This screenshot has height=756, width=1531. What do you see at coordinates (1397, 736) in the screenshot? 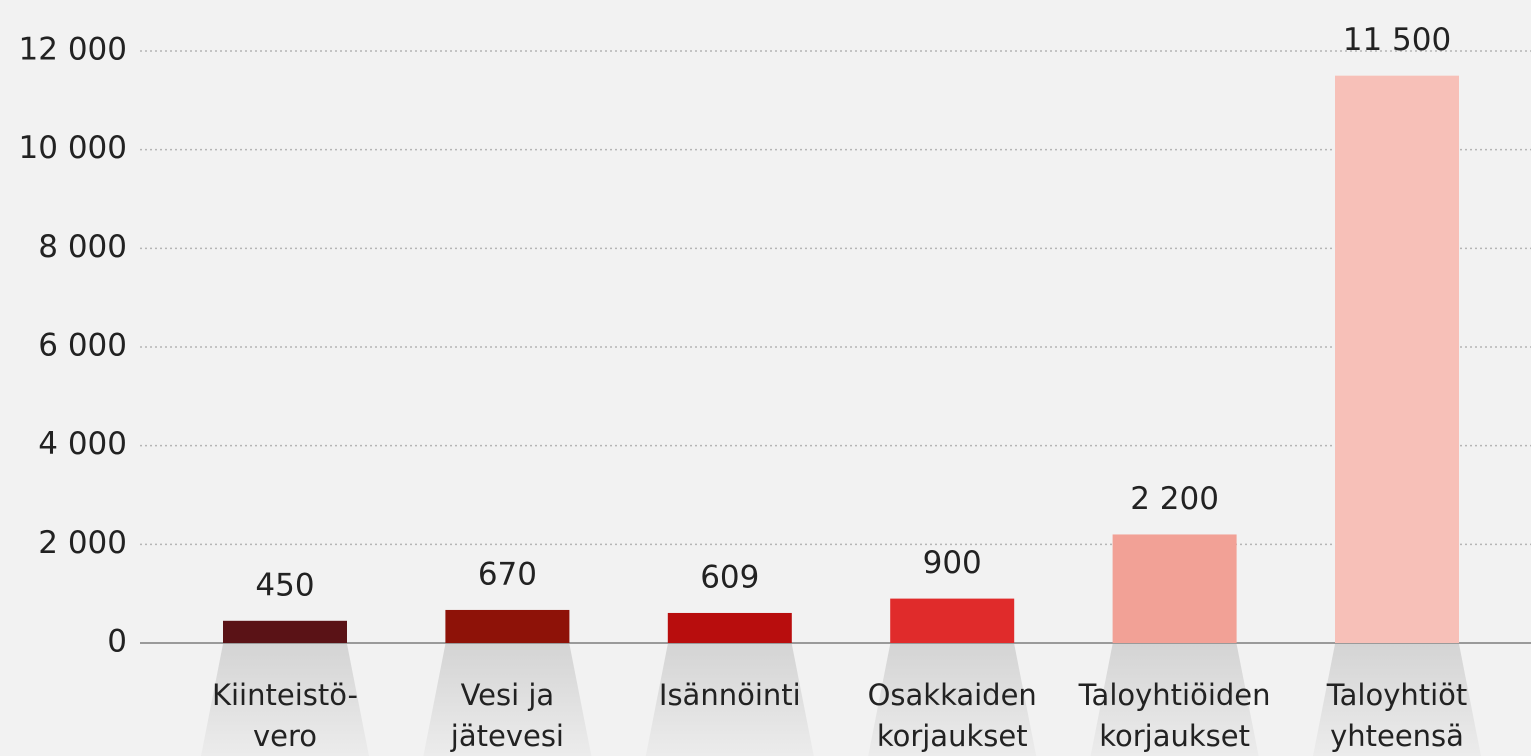
I see `x-tick-label: yhteensä` at bounding box center [1397, 736].